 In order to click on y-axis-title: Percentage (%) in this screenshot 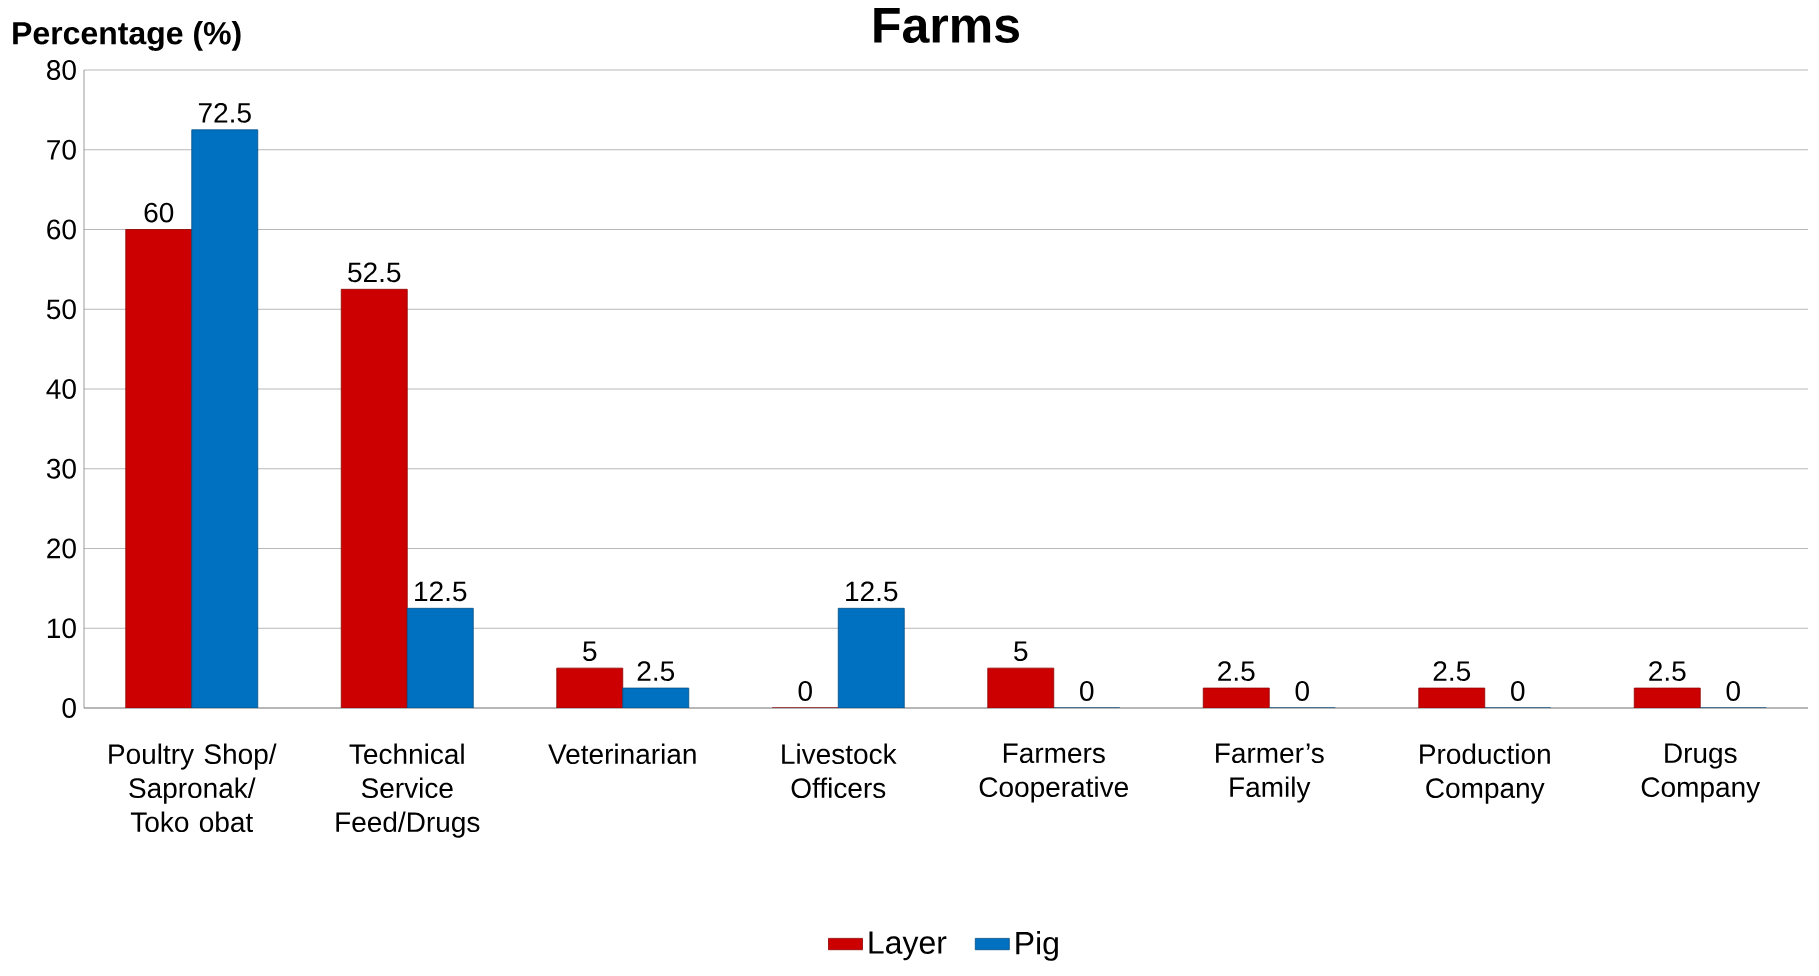, I will do `click(127, 35)`.